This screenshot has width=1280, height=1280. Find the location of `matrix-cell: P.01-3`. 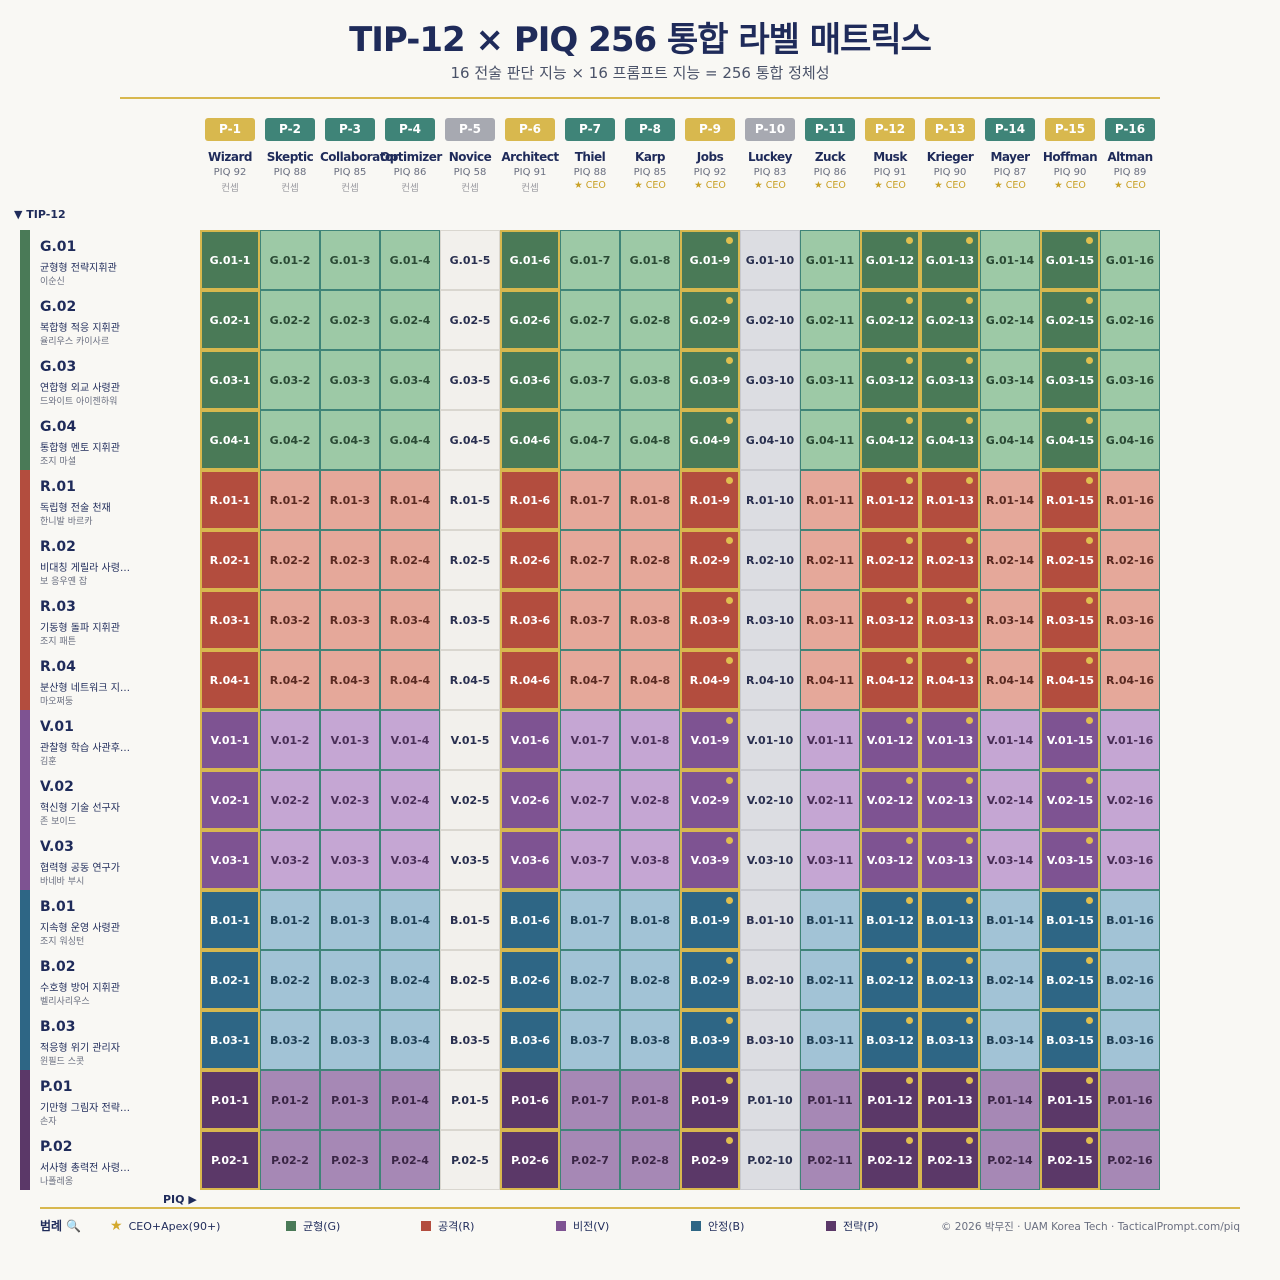

matrix-cell: P.01-3 is located at coordinates (350, 1100).